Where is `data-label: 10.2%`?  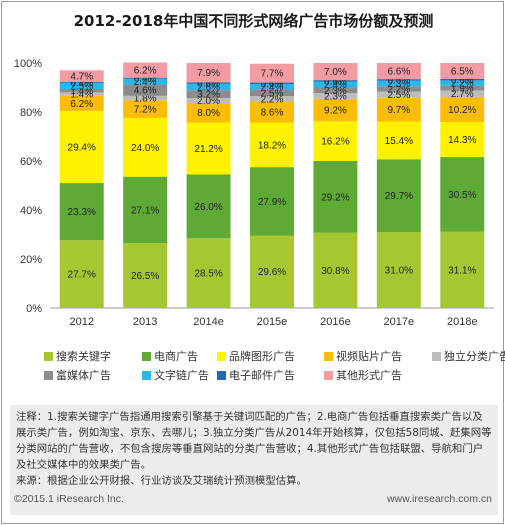
data-label: 10.2% is located at coordinates (462, 110).